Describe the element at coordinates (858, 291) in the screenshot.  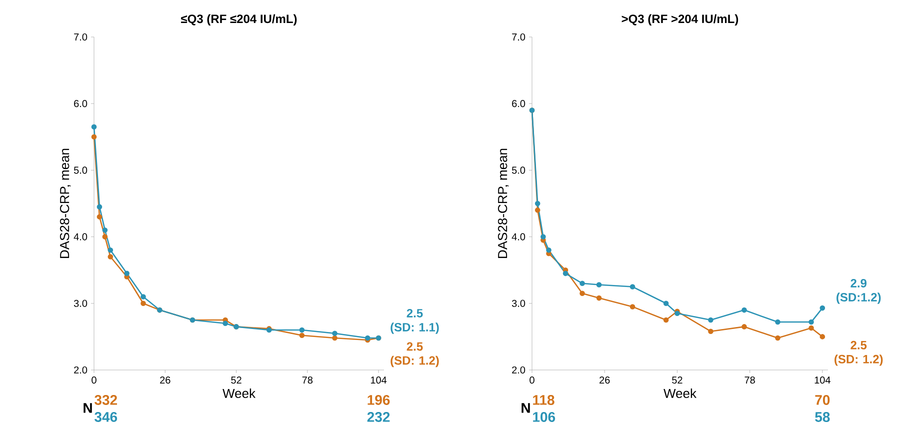
I see `data-label: 2.9 (SD:1.2)` at that location.